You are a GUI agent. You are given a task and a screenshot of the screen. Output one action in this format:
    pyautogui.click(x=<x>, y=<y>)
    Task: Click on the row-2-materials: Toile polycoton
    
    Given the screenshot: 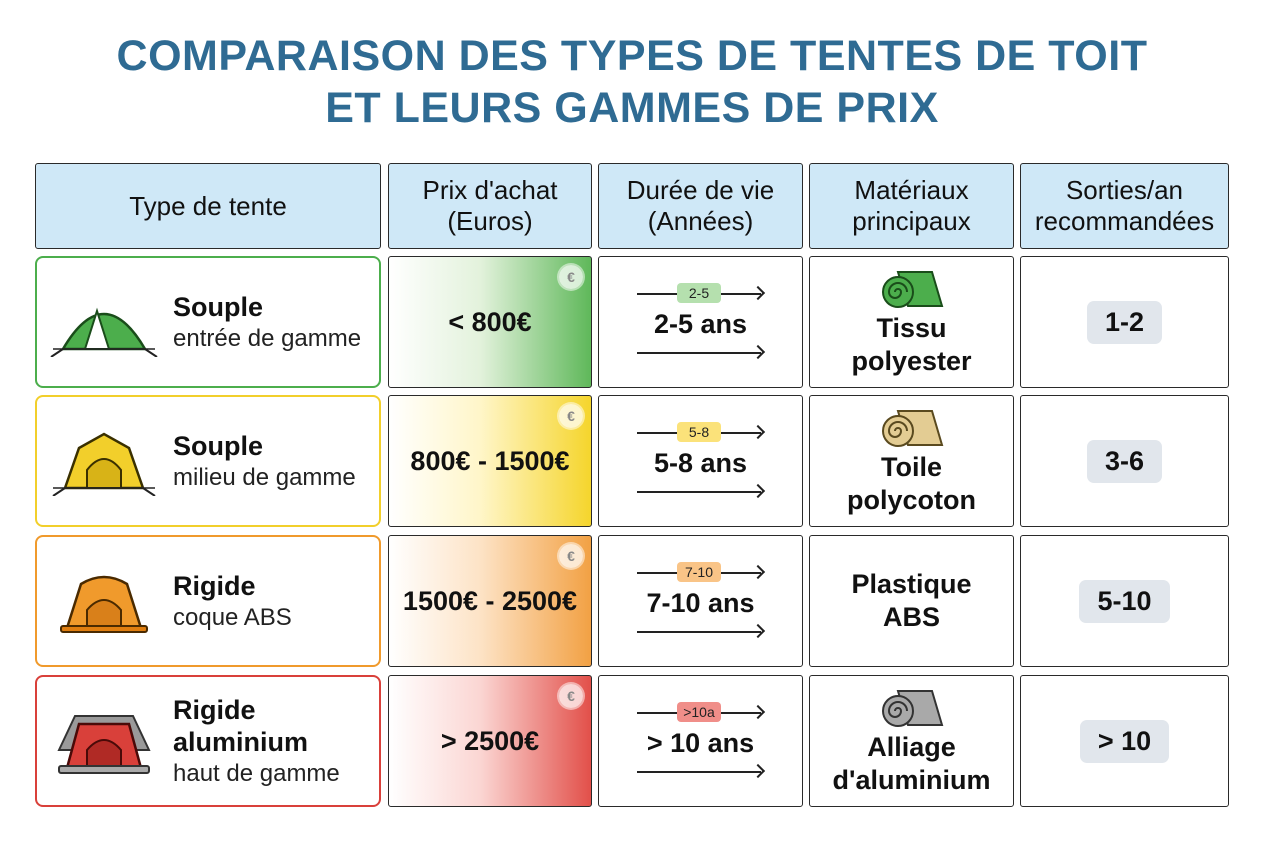 What is the action you would take?
    pyautogui.click(x=911, y=461)
    